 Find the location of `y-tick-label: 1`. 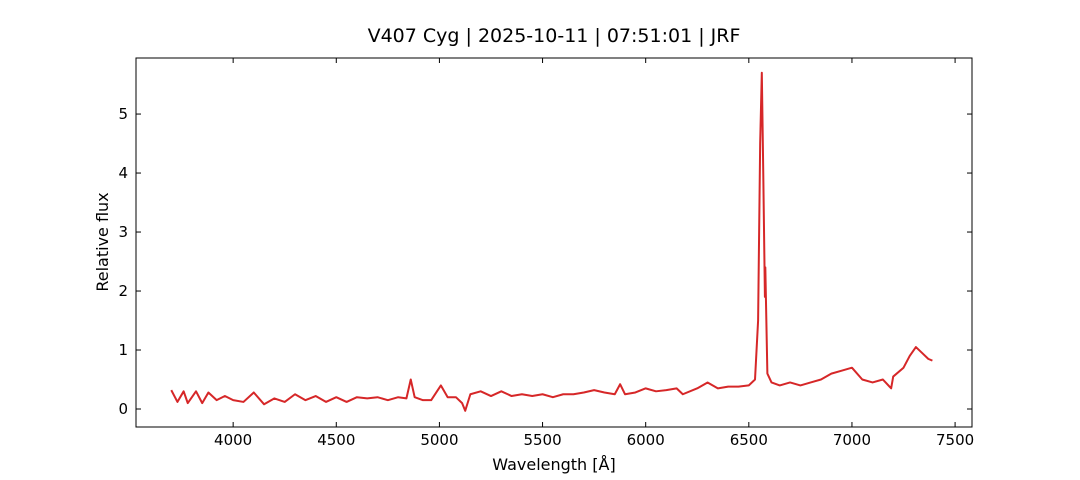

y-tick-label: 1 is located at coordinates (123, 350).